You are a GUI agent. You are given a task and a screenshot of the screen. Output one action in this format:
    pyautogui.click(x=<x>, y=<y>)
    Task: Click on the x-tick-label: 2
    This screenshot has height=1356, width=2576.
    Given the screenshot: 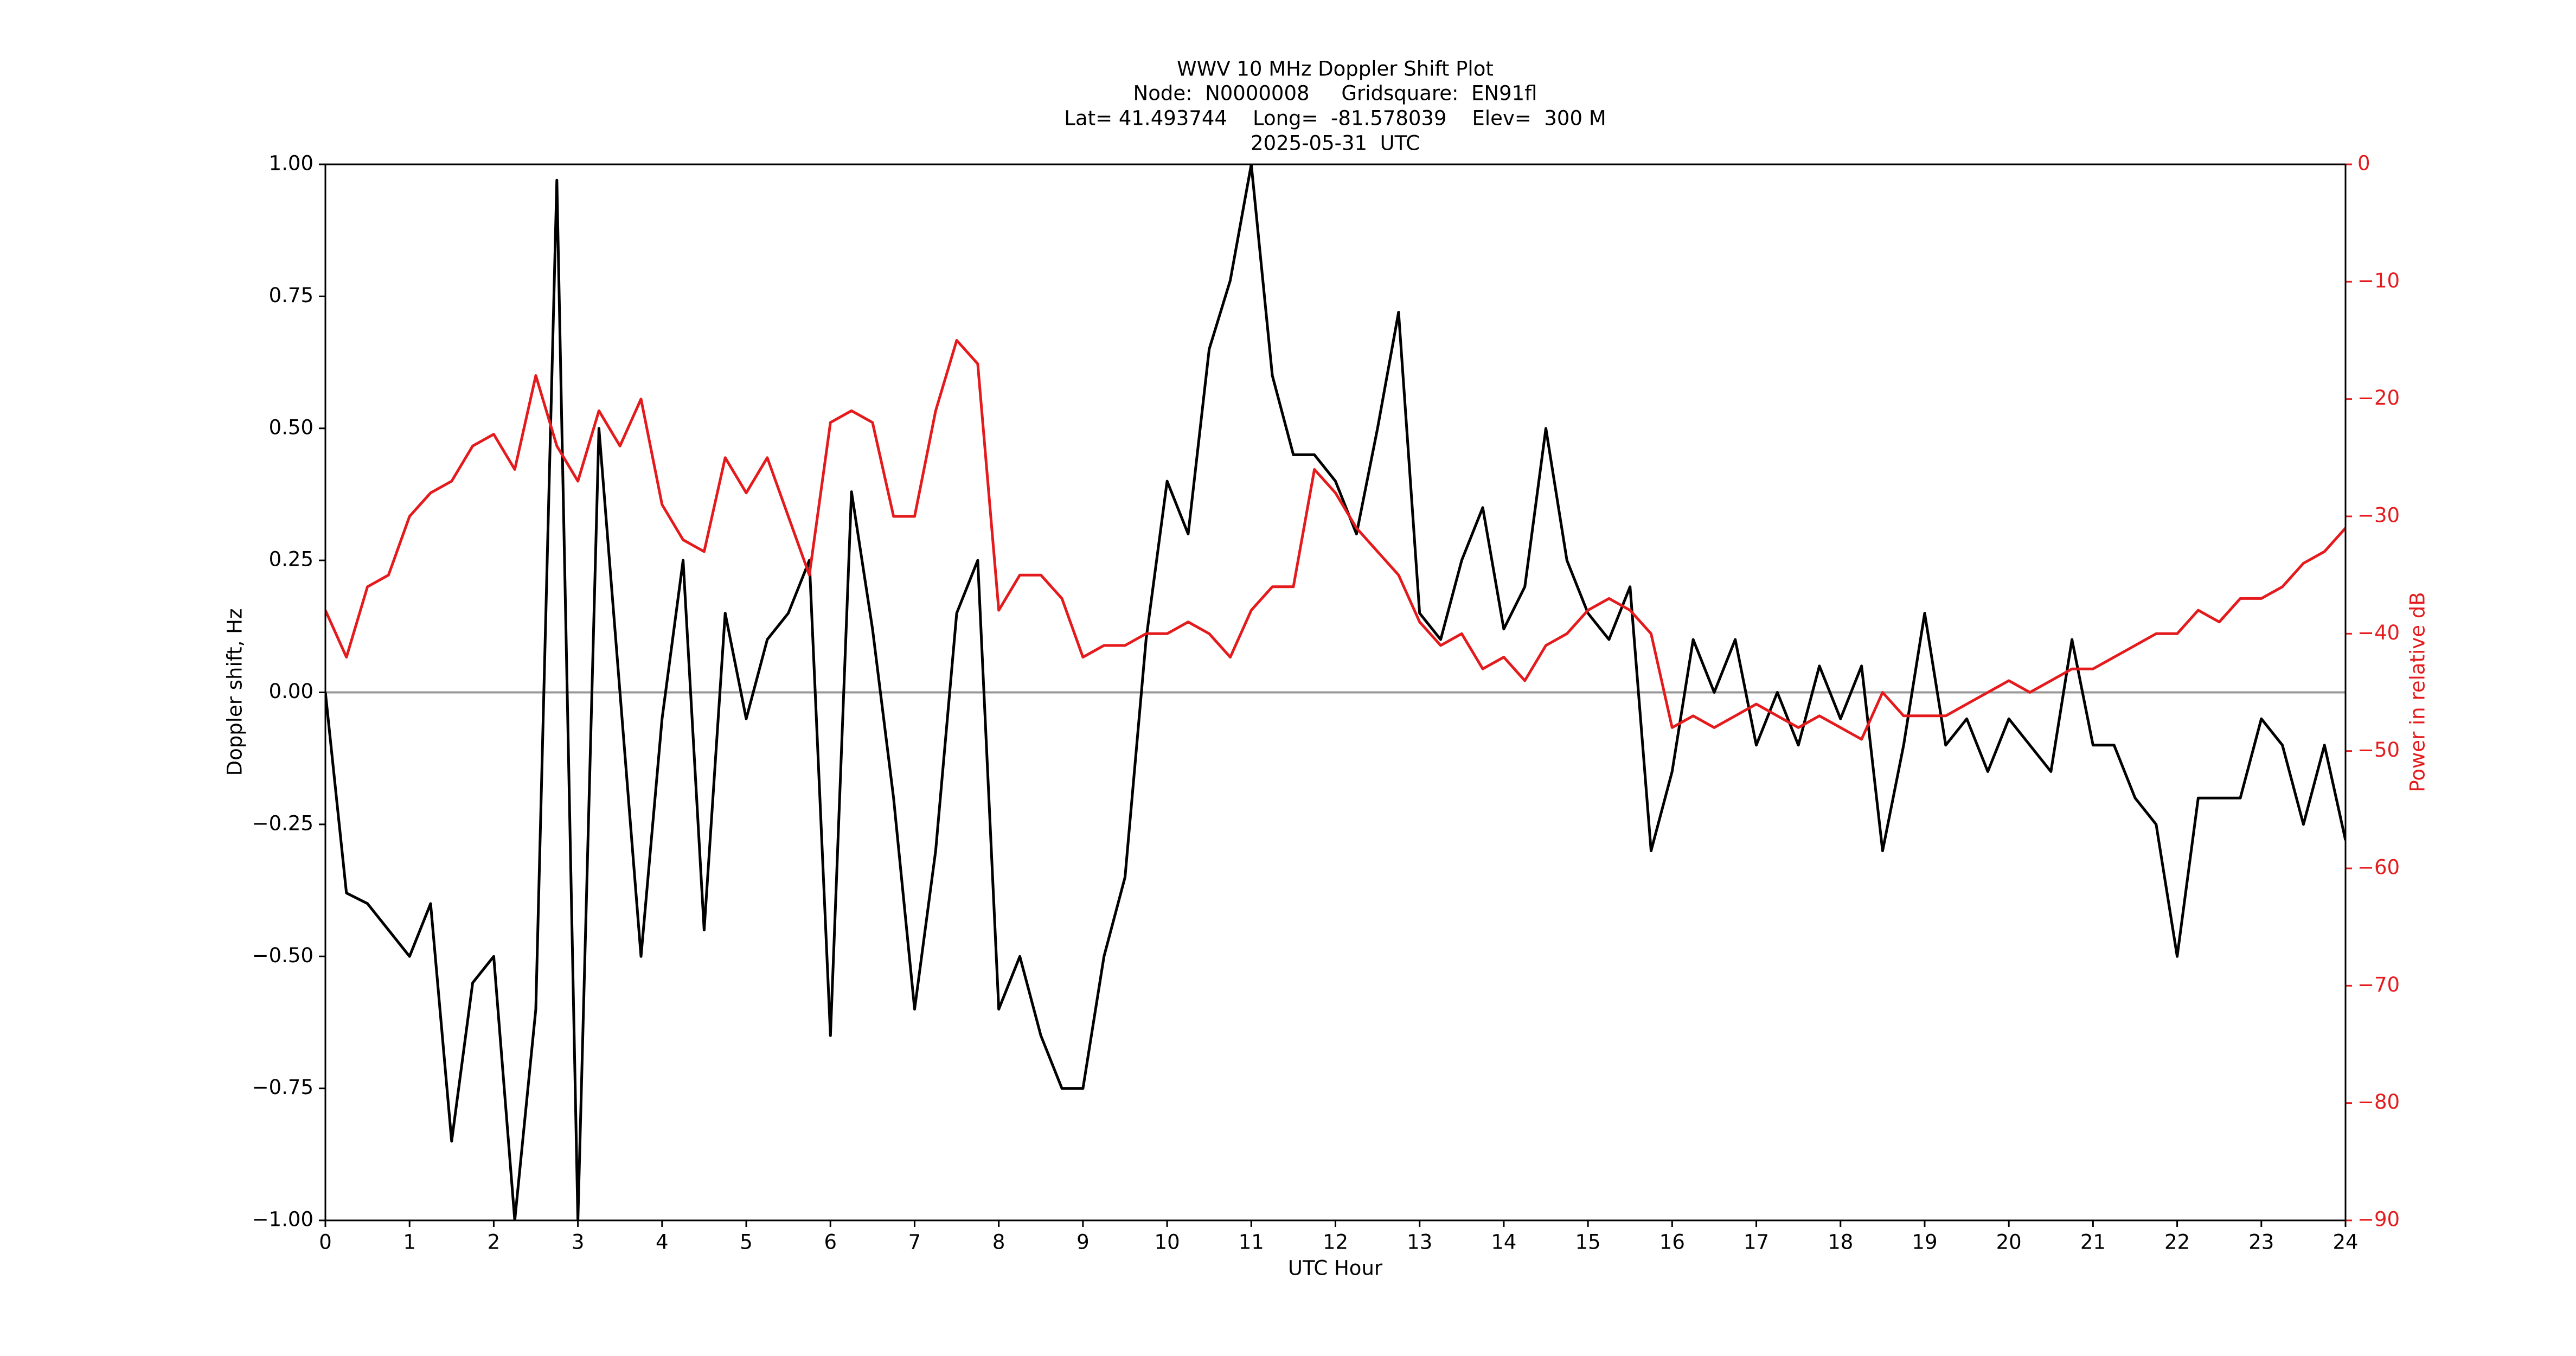 What is the action you would take?
    pyautogui.click(x=495, y=1242)
    